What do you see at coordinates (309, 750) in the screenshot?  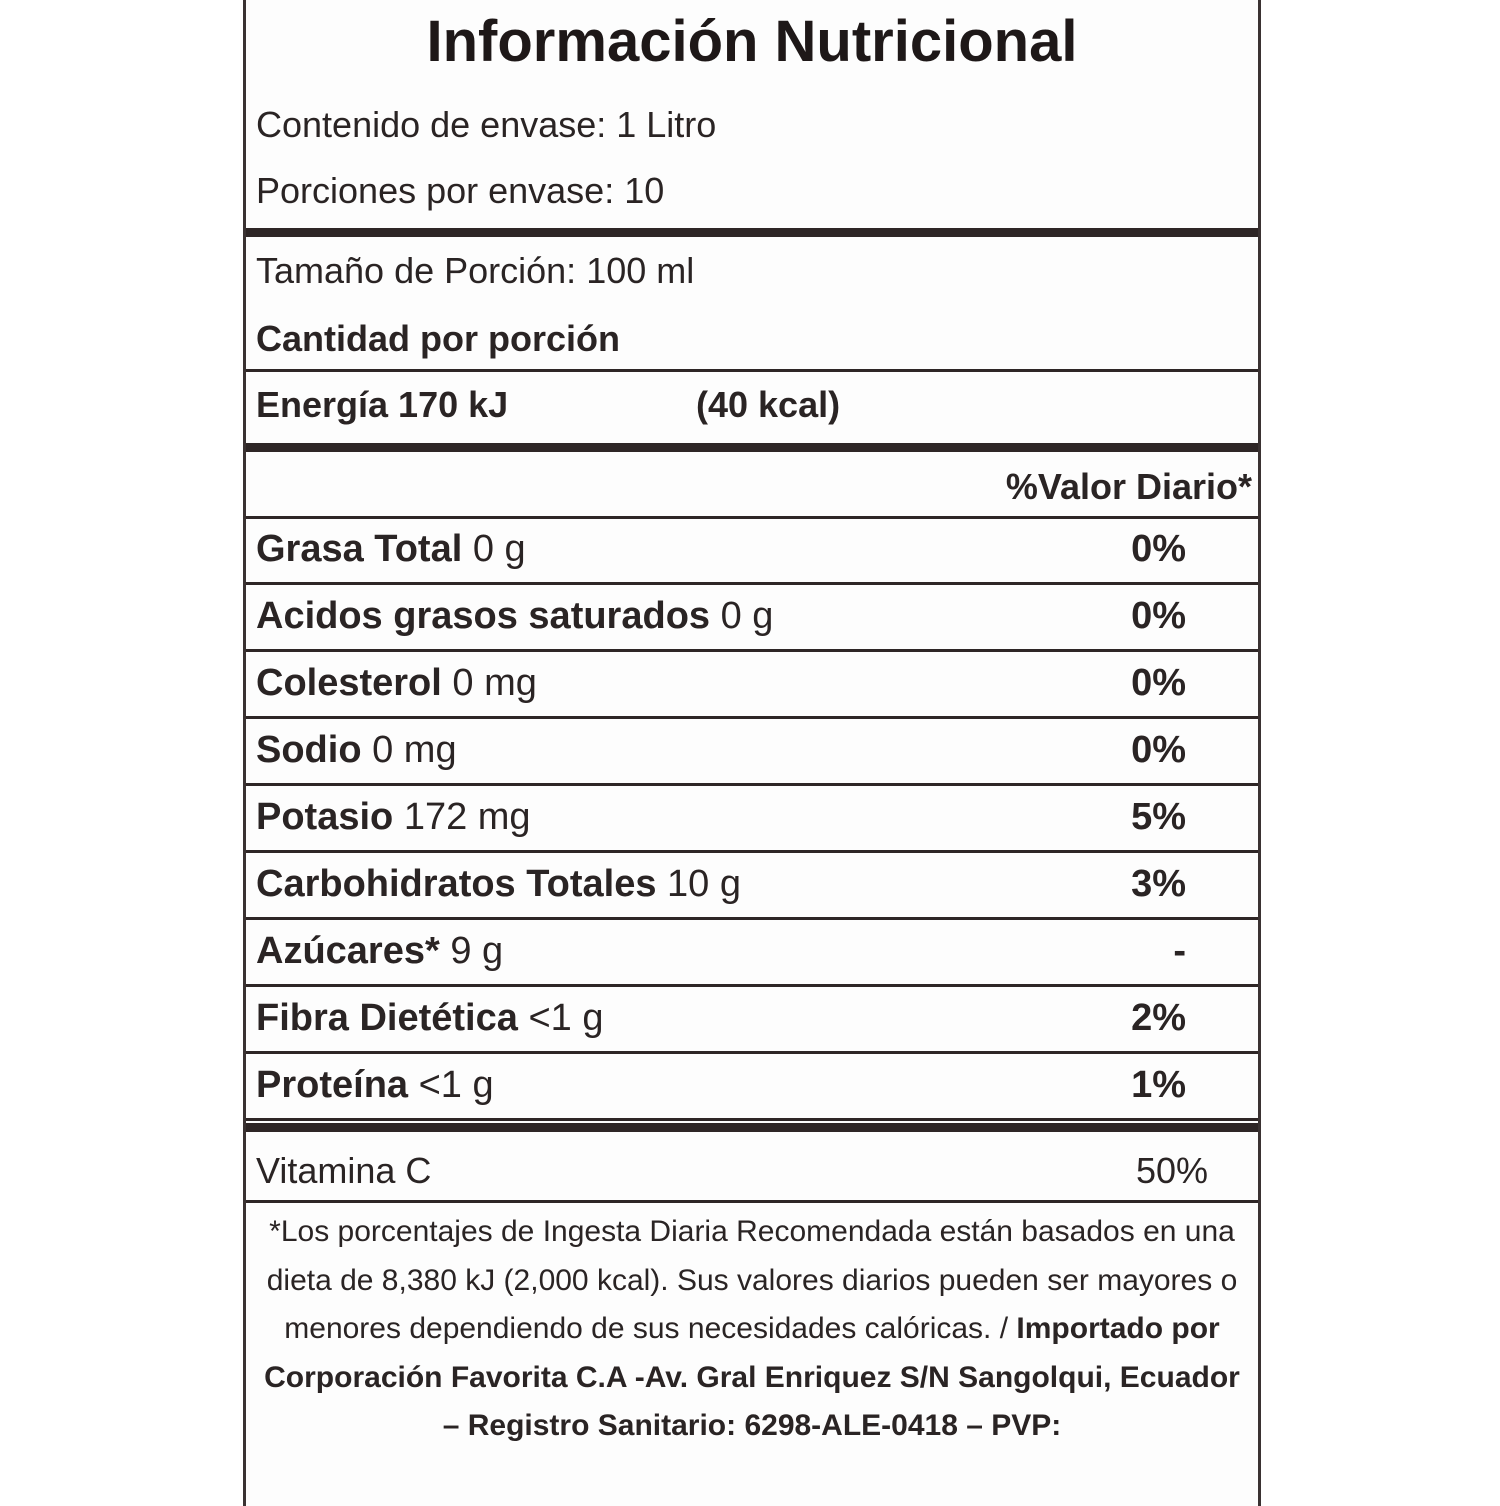 I see `nutrient-name: Sodio` at bounding box center [309, 750].